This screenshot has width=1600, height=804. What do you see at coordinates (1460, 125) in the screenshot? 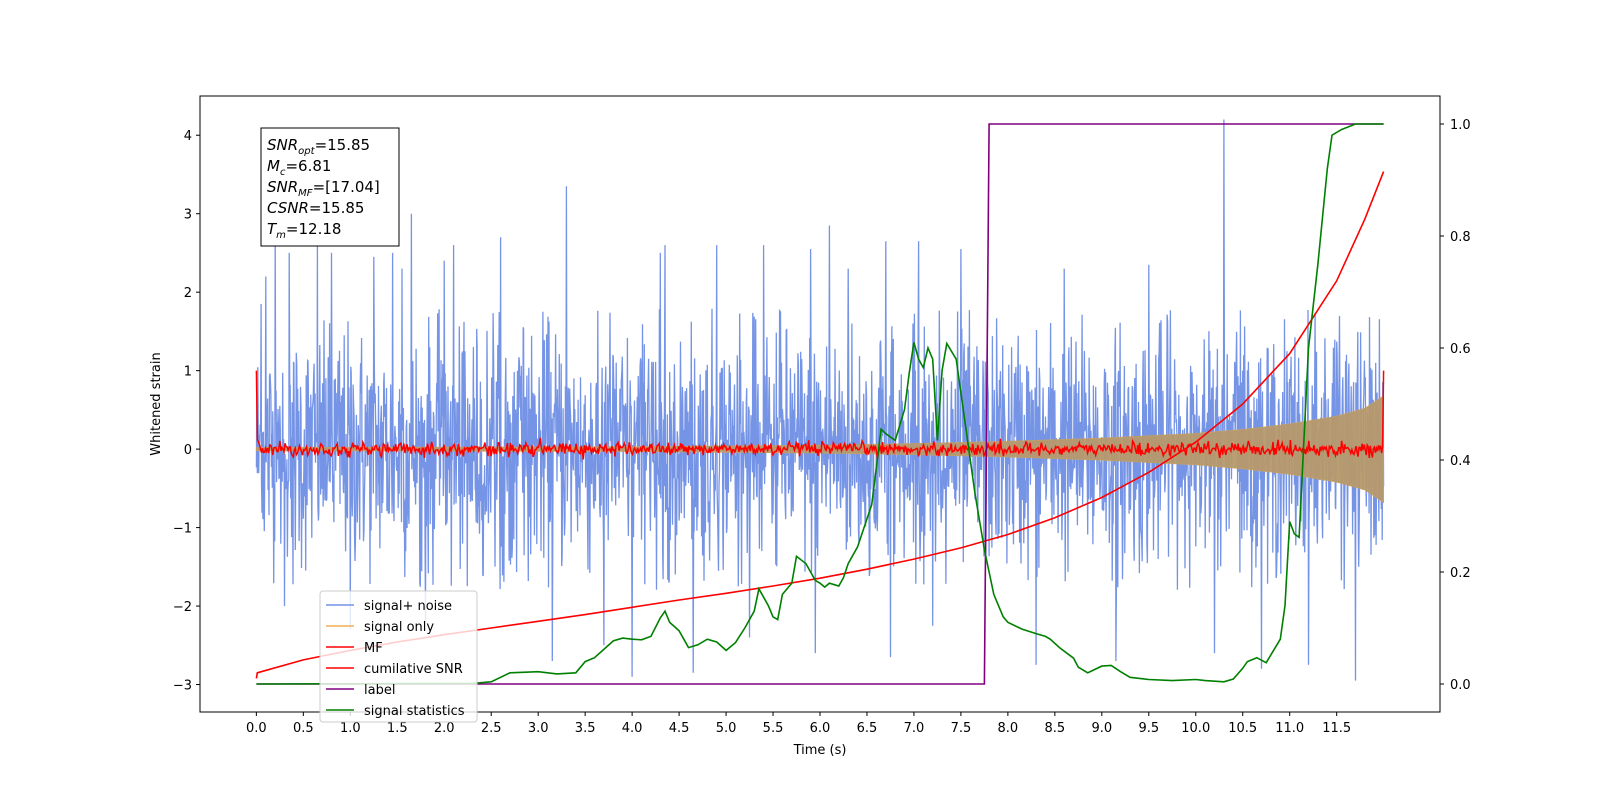
I see `y2-tick-label: 1.0` at bounding box center [1460, 125].